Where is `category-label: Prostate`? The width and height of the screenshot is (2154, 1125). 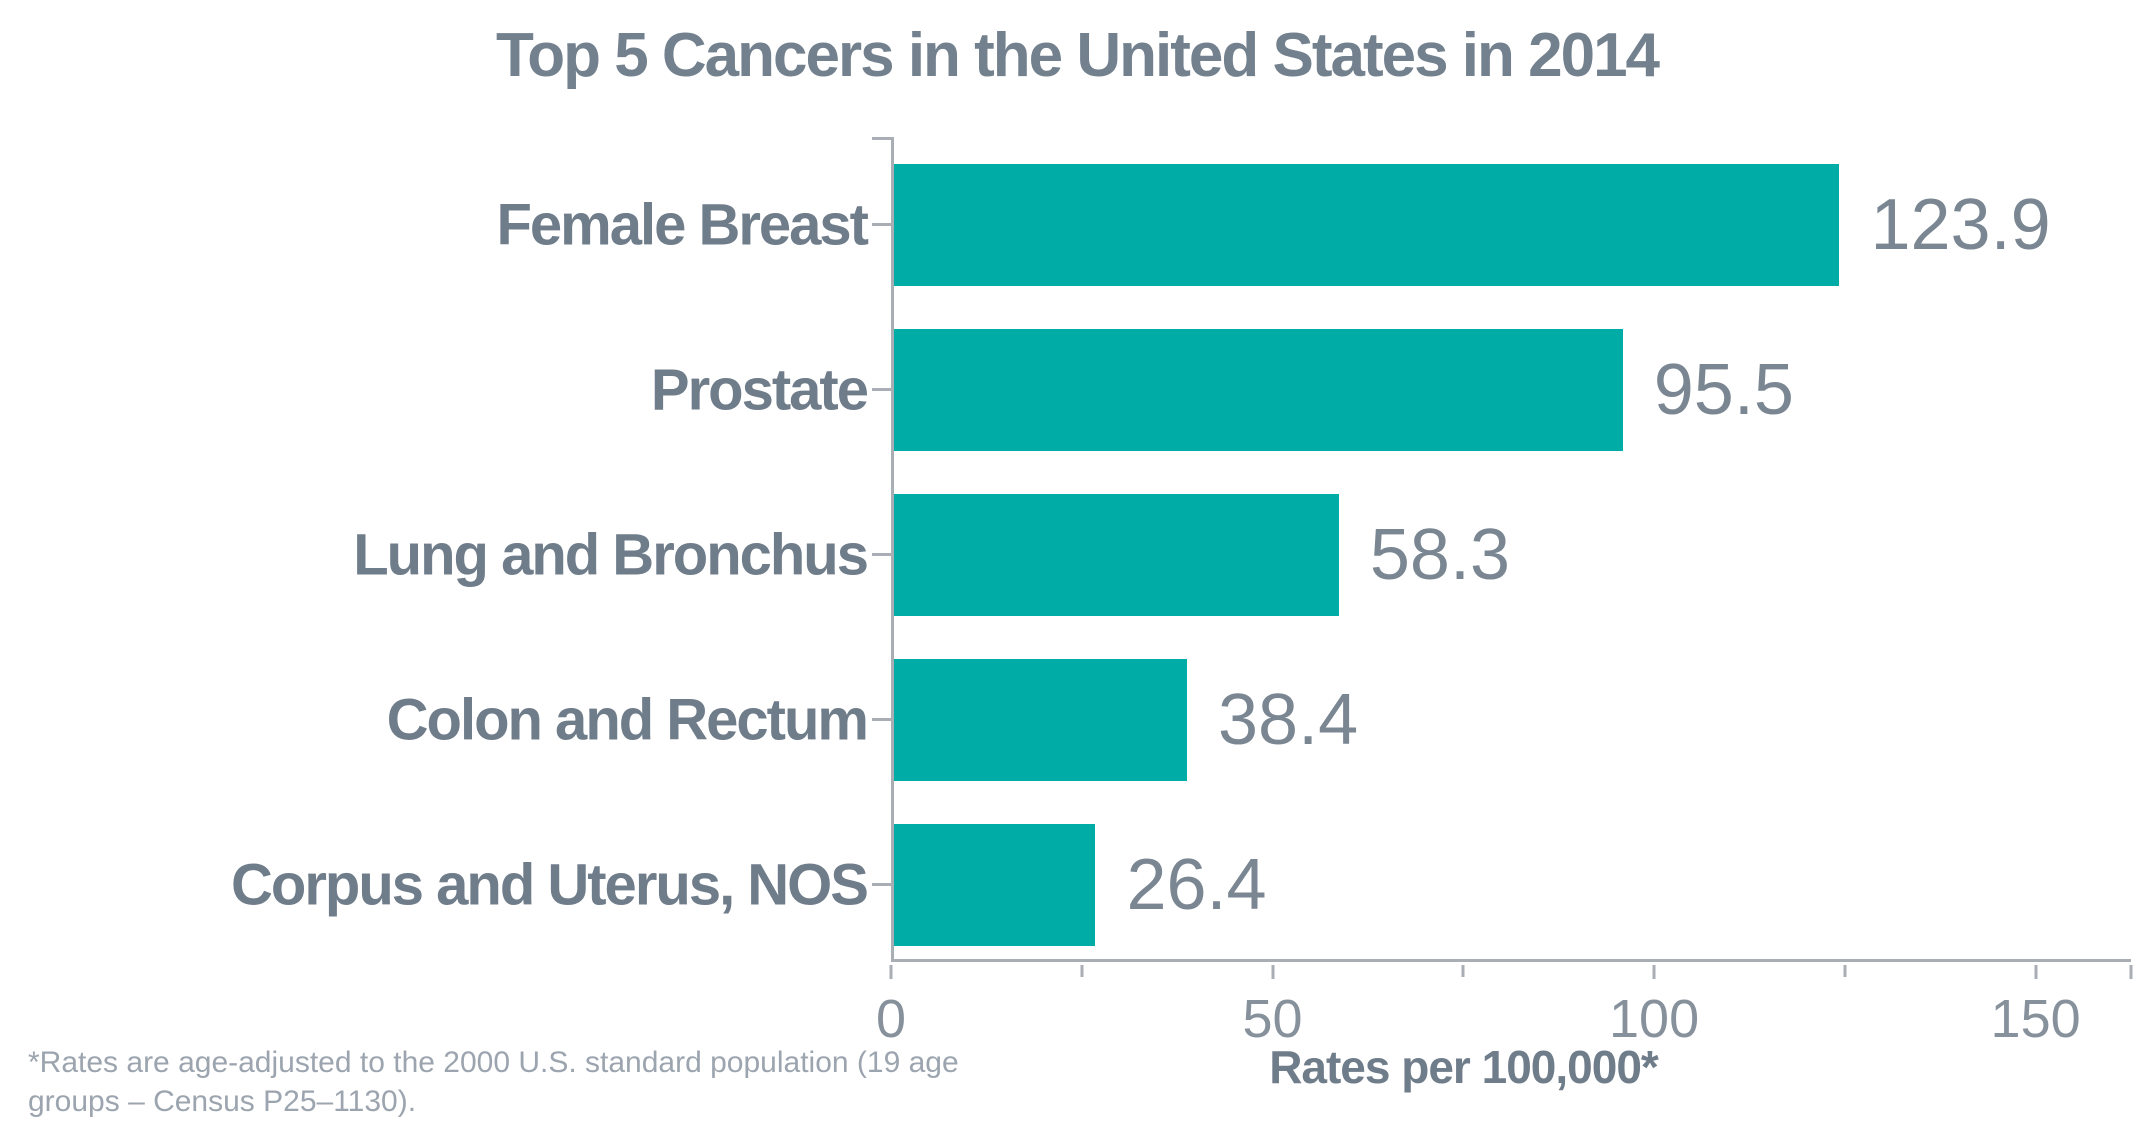
category-label: Prostate is located at coordinates (759, 390).